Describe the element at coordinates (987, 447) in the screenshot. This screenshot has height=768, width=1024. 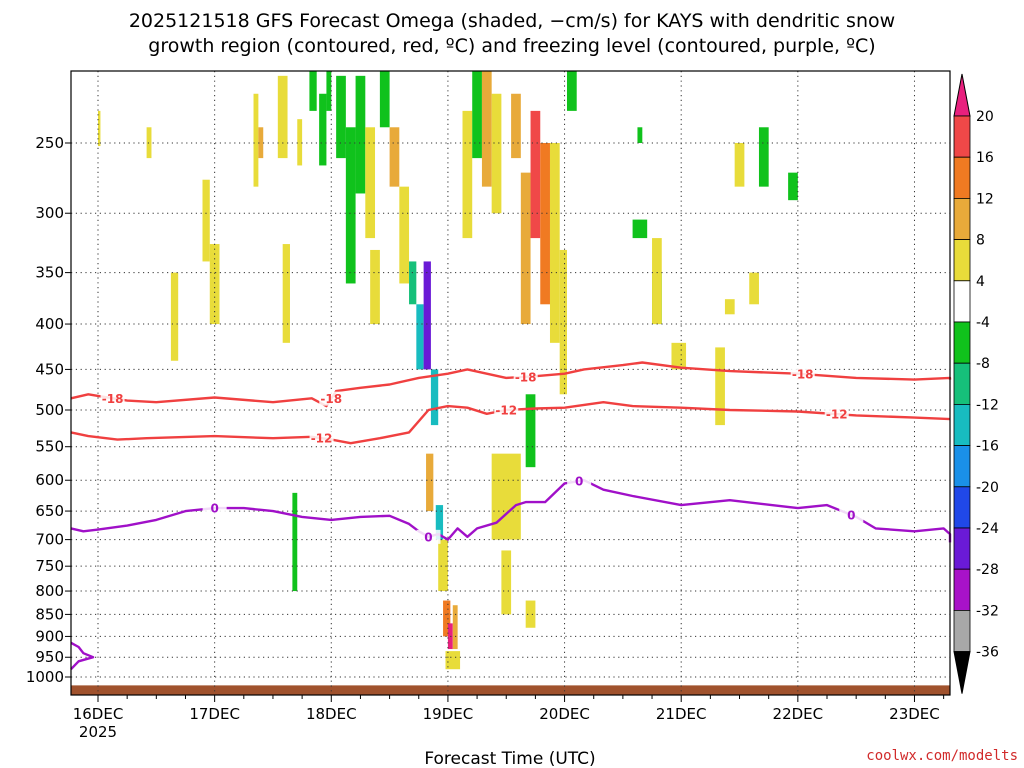
I see `colorbar-label-8: -16` at that location.